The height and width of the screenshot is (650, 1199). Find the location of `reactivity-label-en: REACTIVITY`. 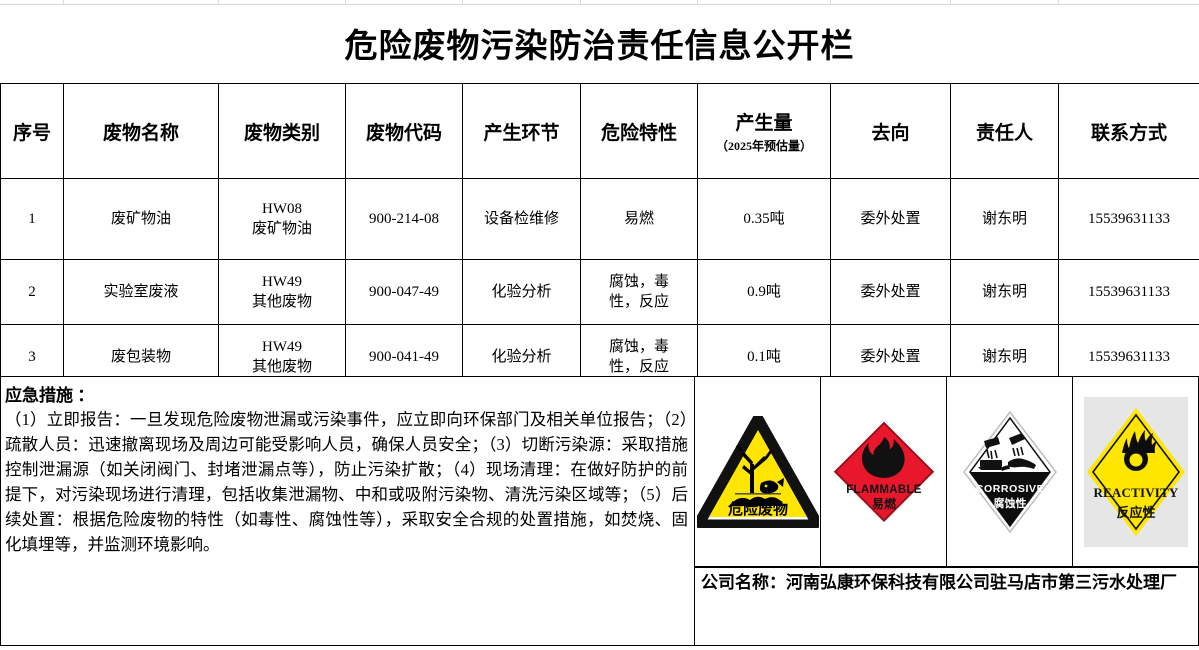

reactivity-label-en: REACTIVITY is located at coordinates (1135, 492).